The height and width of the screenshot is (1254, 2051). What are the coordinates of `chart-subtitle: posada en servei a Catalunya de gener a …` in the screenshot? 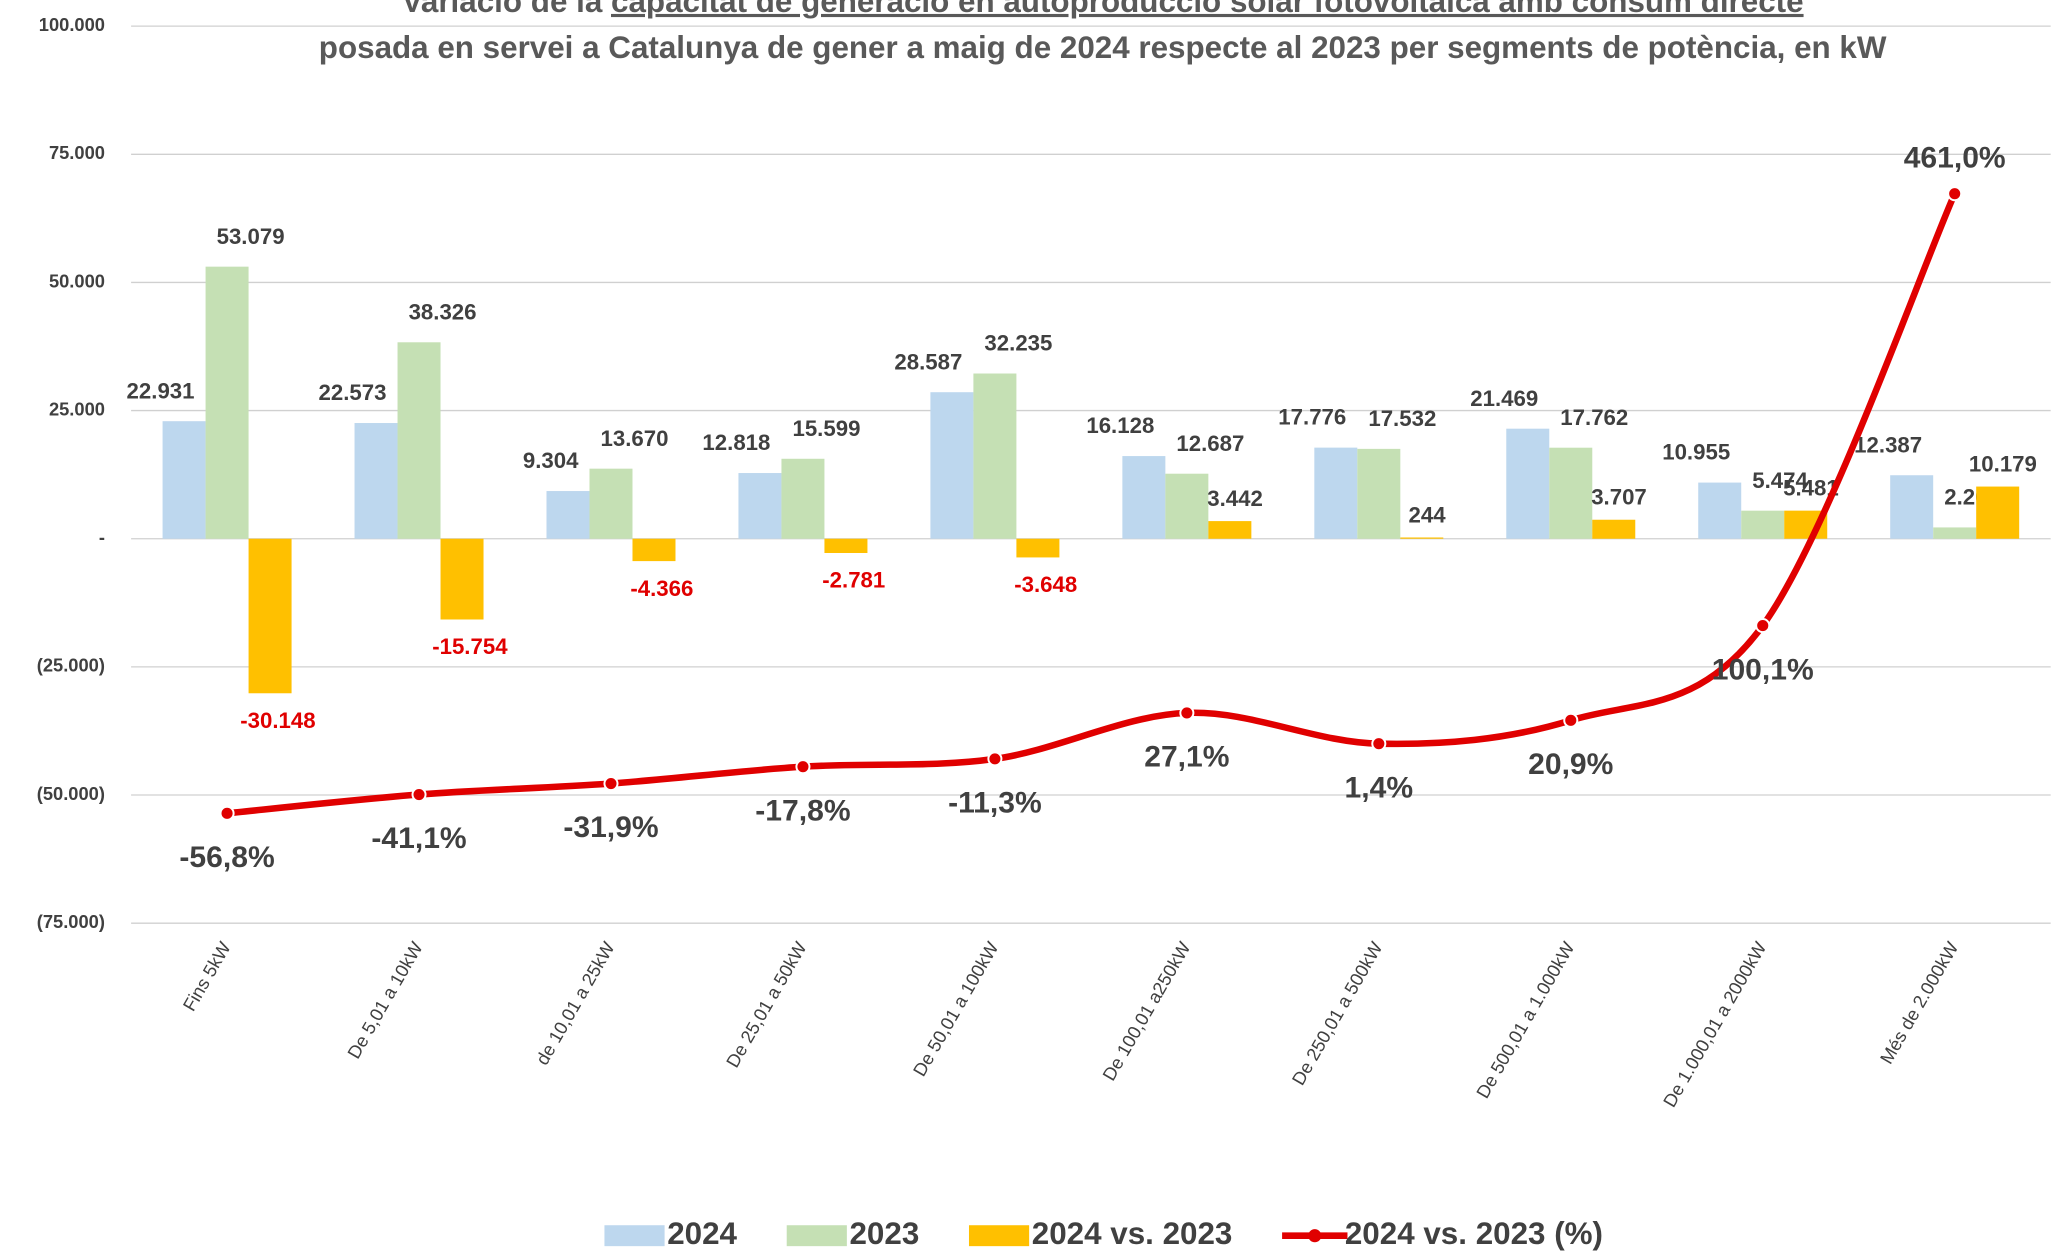 It's located at (1103, 47).